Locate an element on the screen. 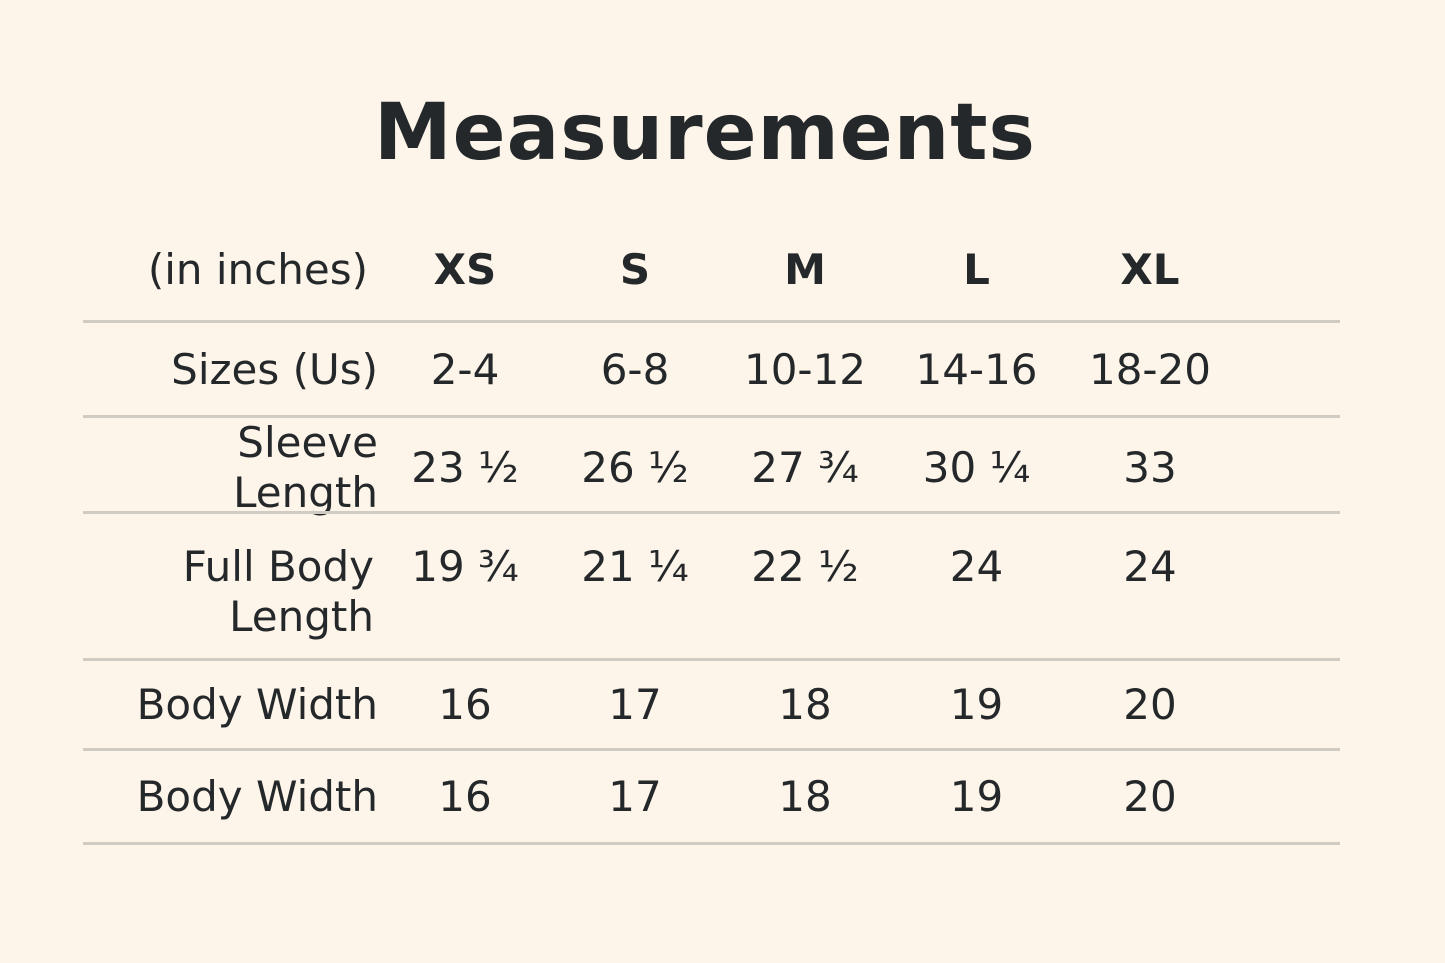  column-header-xl: XL is located at coordinates (1150, 269).